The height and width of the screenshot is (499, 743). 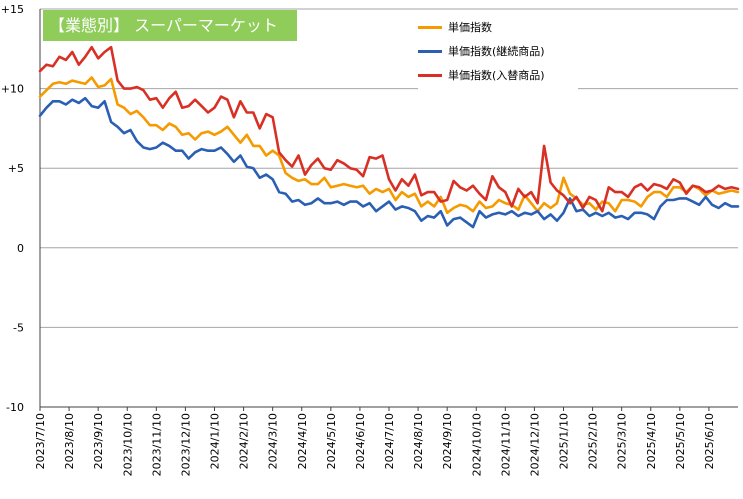 I want to click on x-tick-label: 2024/5/10, so click(x=331, y=441).